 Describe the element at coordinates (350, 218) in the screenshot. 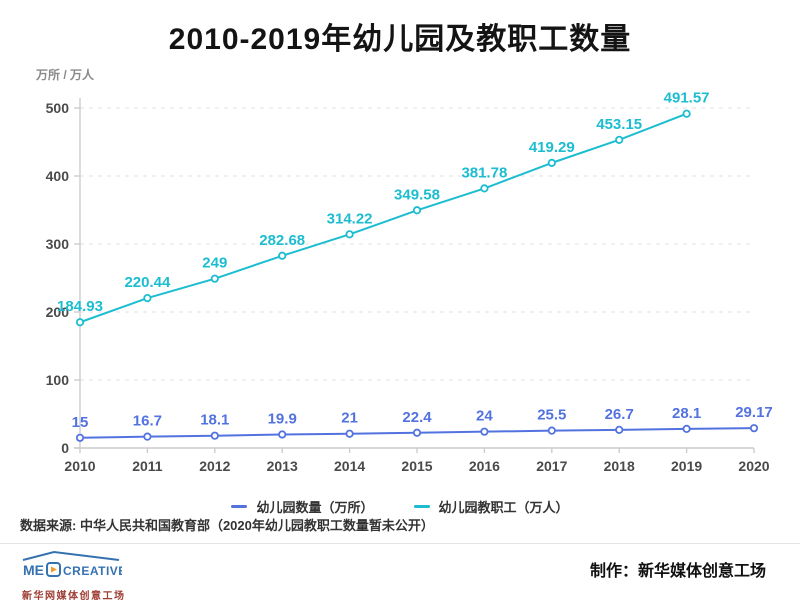

I see `data-point-label: 314.22` at that location.